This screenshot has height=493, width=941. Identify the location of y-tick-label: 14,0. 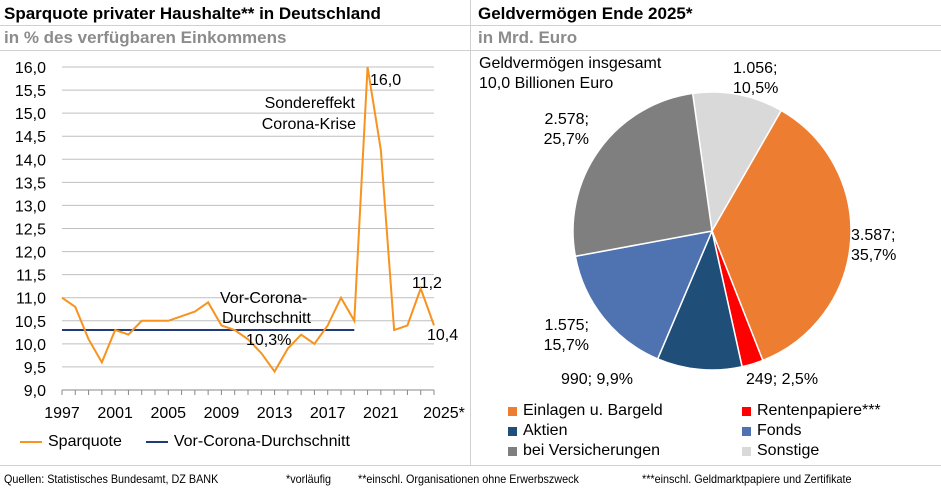
(30, 160).